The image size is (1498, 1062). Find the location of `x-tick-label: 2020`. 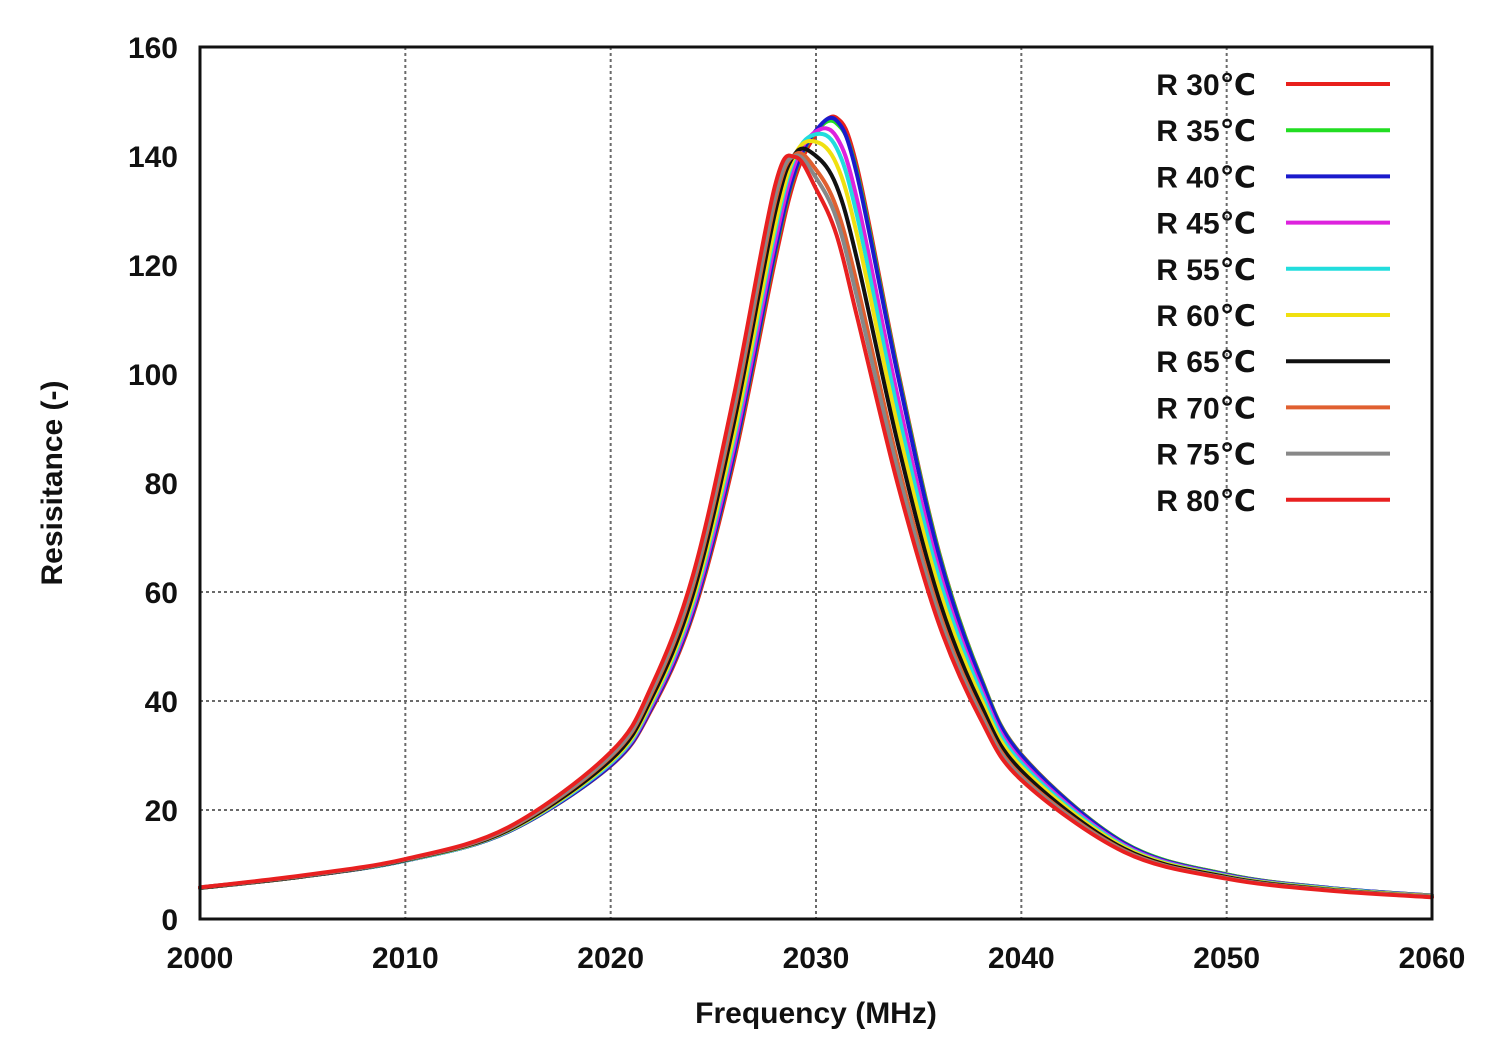

x-tick-label: 2020 is located at coordinates (610, 958).